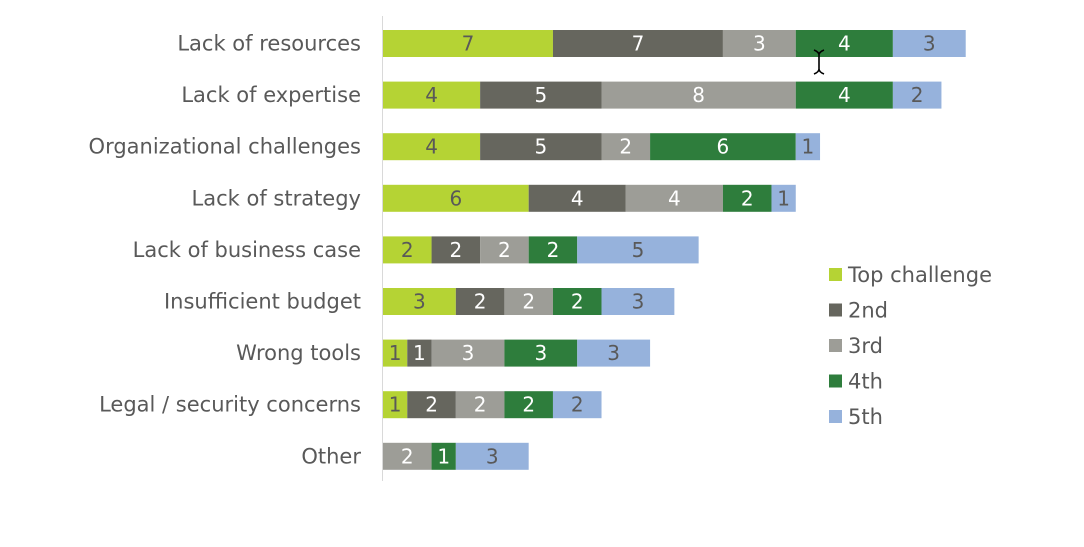 The width and height of the screenshot is (1084, 547). What do you see at coordinates (269, 44) in the screenshot?
I see `category-label: Lack of resources` at bounding box center [269, 44].